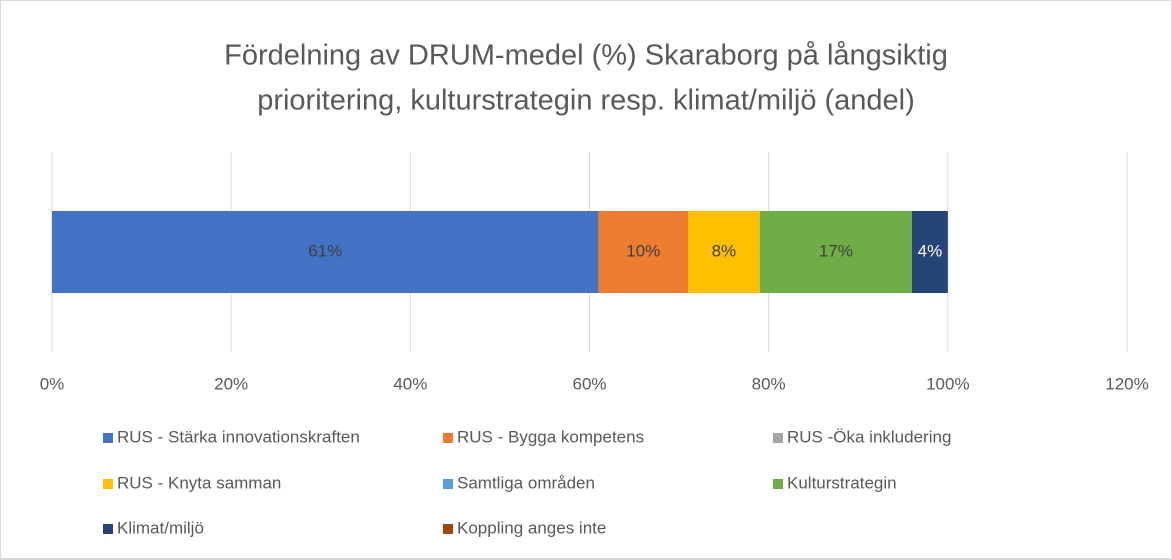 This screenshot has height=559, width=1172. Describe the element at coordinates (531, 527) in the screenshot. I see `legend-label: Koppling anges inte` at that location.